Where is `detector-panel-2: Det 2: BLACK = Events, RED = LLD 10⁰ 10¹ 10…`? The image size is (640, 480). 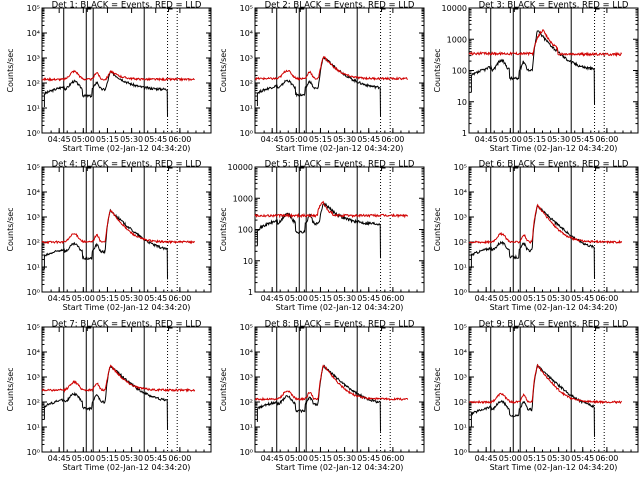 detector-panel-2: Det 2: BLACK = Events, RED = LLD 10⁰ 10¹ 10… is located at coordinates (322, 77).